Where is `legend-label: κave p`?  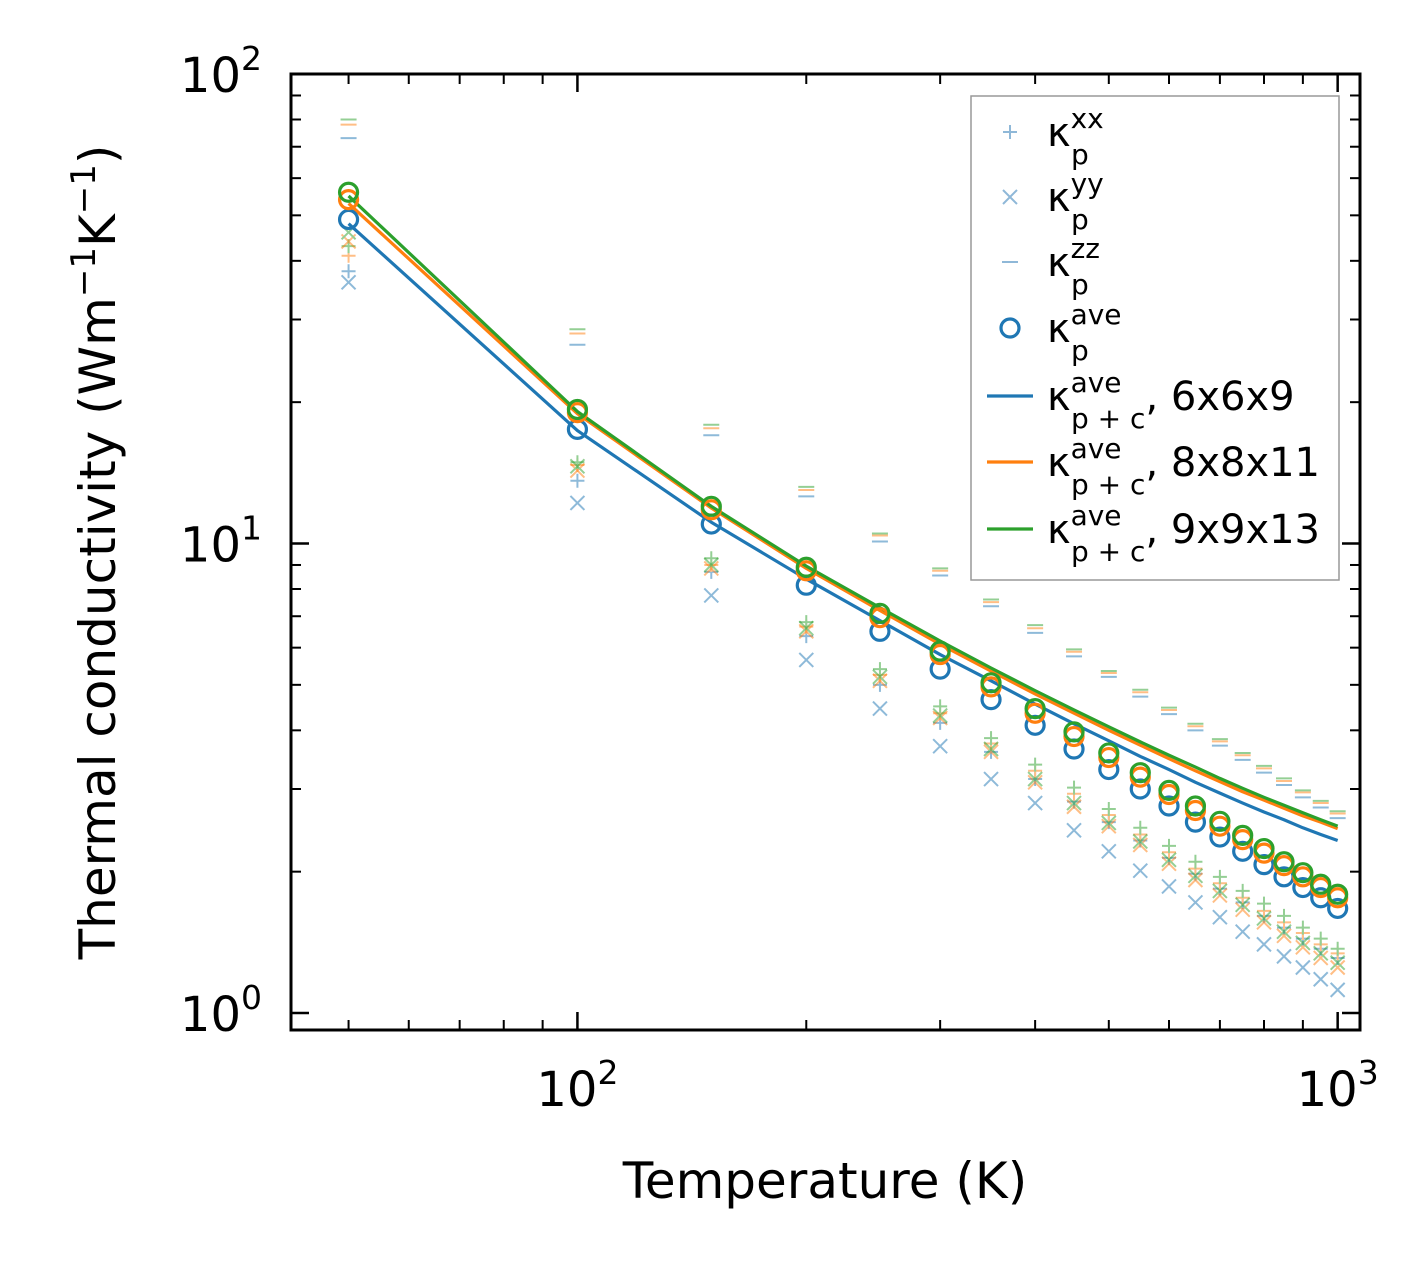 legend-label: κave p is located at coordinates (1084, 332).